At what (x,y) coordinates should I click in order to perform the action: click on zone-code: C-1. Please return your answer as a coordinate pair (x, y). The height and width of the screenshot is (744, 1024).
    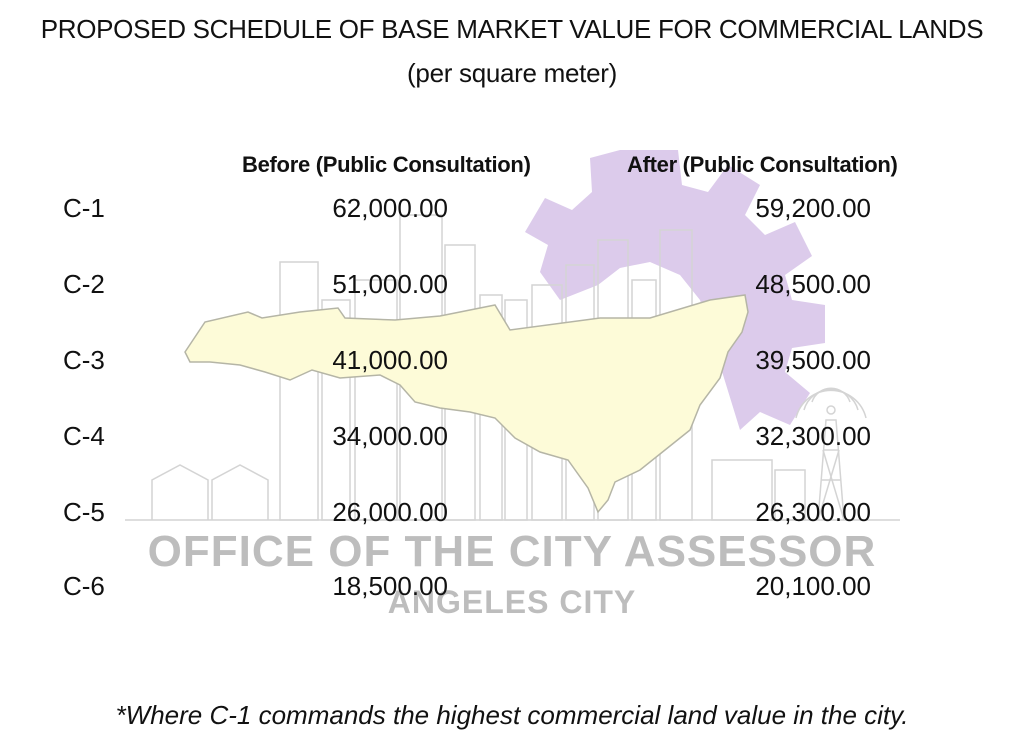
    Looking at the image, I should click on (84, 208).